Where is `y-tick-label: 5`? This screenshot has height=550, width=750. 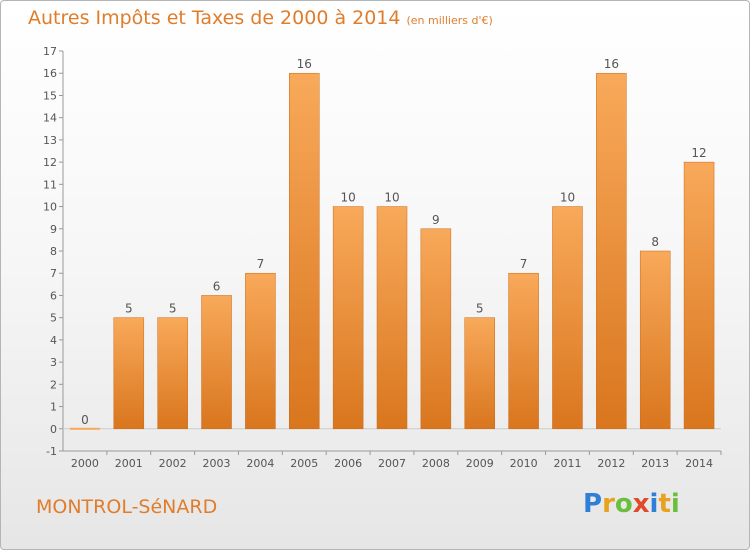 y-tick-label: 5 is located at coordinates (53, 318).